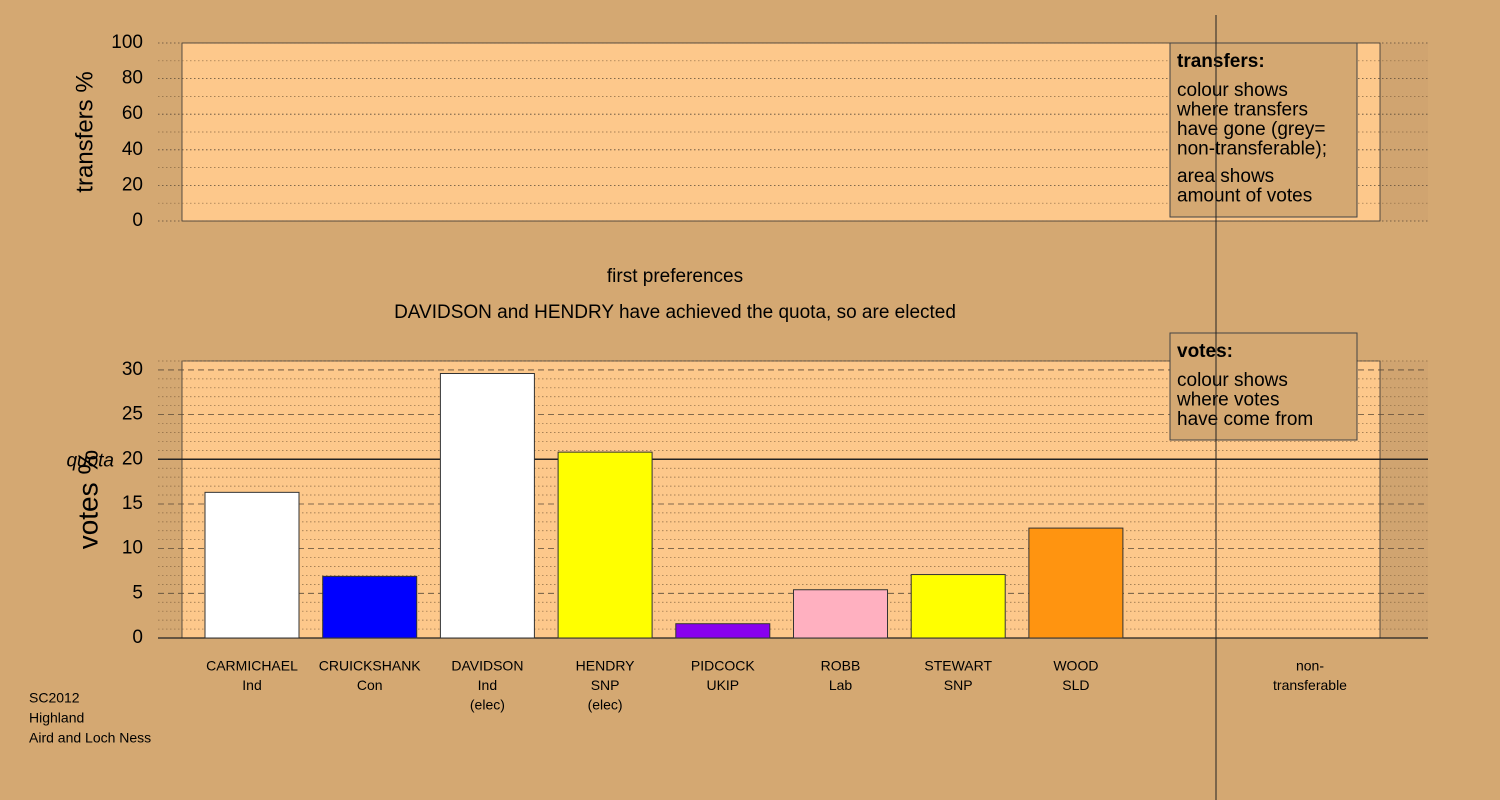  I want to click on x-tick-label: non-, so click(1310, 666).